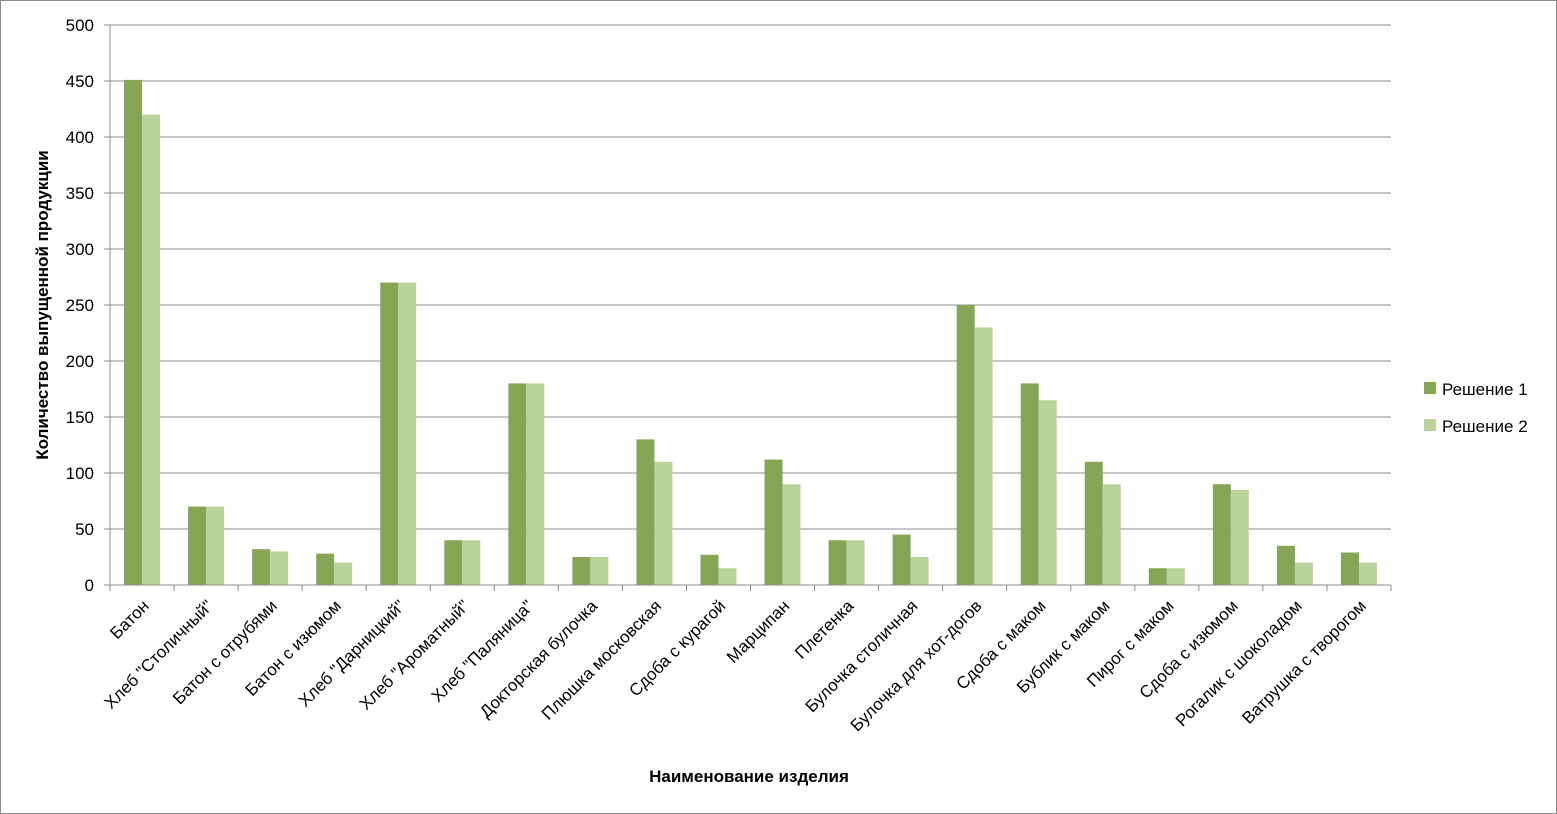 The image size is (1557, 814). What do you see at coordinates (80, 137) in the screenshot?
I see `y-tick-label: 400` at bounding box center [80, 137].